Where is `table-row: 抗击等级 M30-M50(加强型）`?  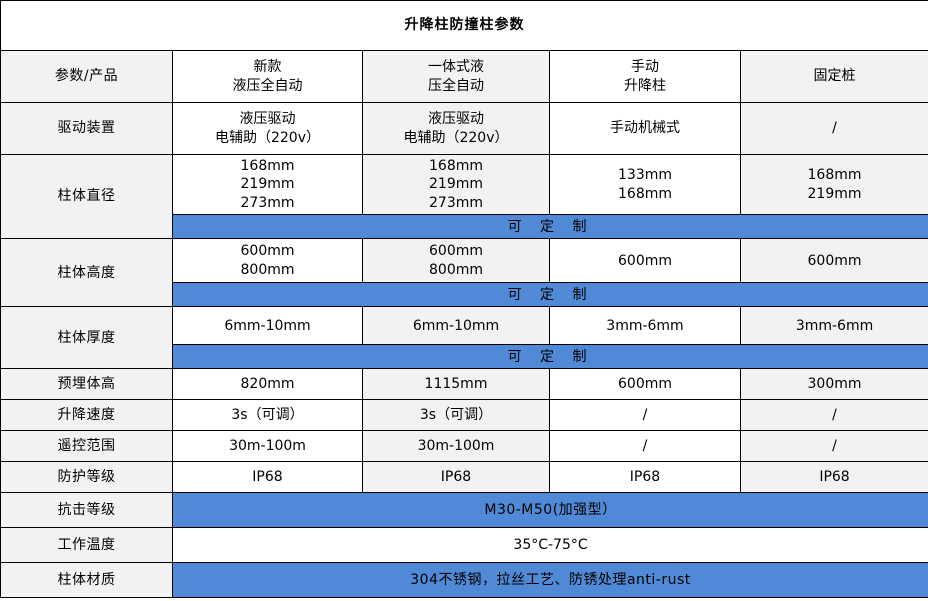
table-row: 抗击等级 M30-M50(加强型） is located at coordinates (464, 510).